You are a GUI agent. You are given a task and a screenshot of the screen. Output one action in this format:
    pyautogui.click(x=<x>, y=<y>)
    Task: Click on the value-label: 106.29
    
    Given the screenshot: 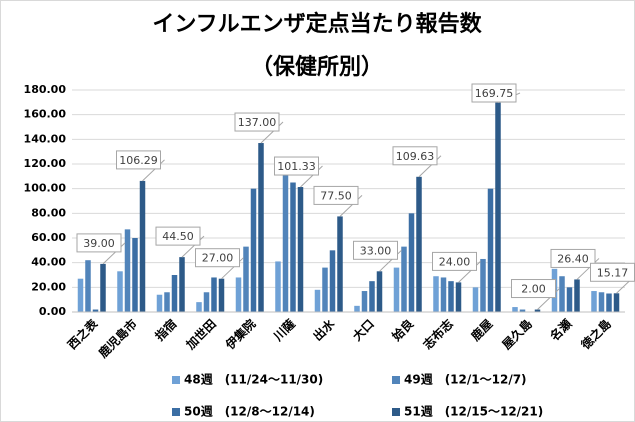 What is the action you would take?
    pyautogui.click(x=138, y=160)
    